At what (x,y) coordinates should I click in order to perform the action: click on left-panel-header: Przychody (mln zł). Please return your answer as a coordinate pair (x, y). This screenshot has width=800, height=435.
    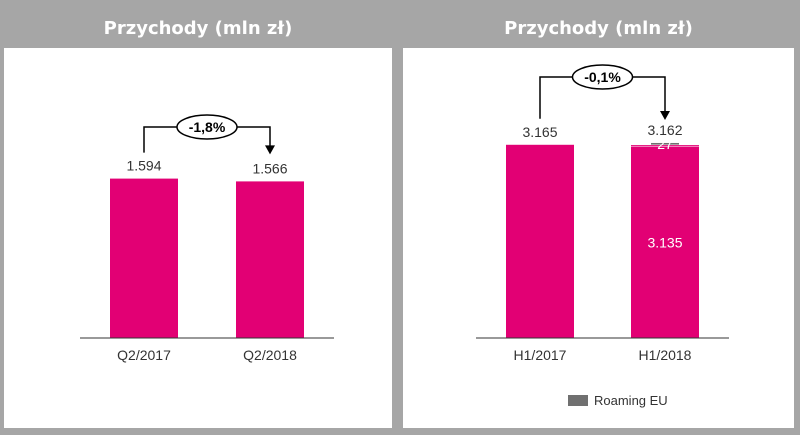
    Looking at the image, I should click on (198, 29).